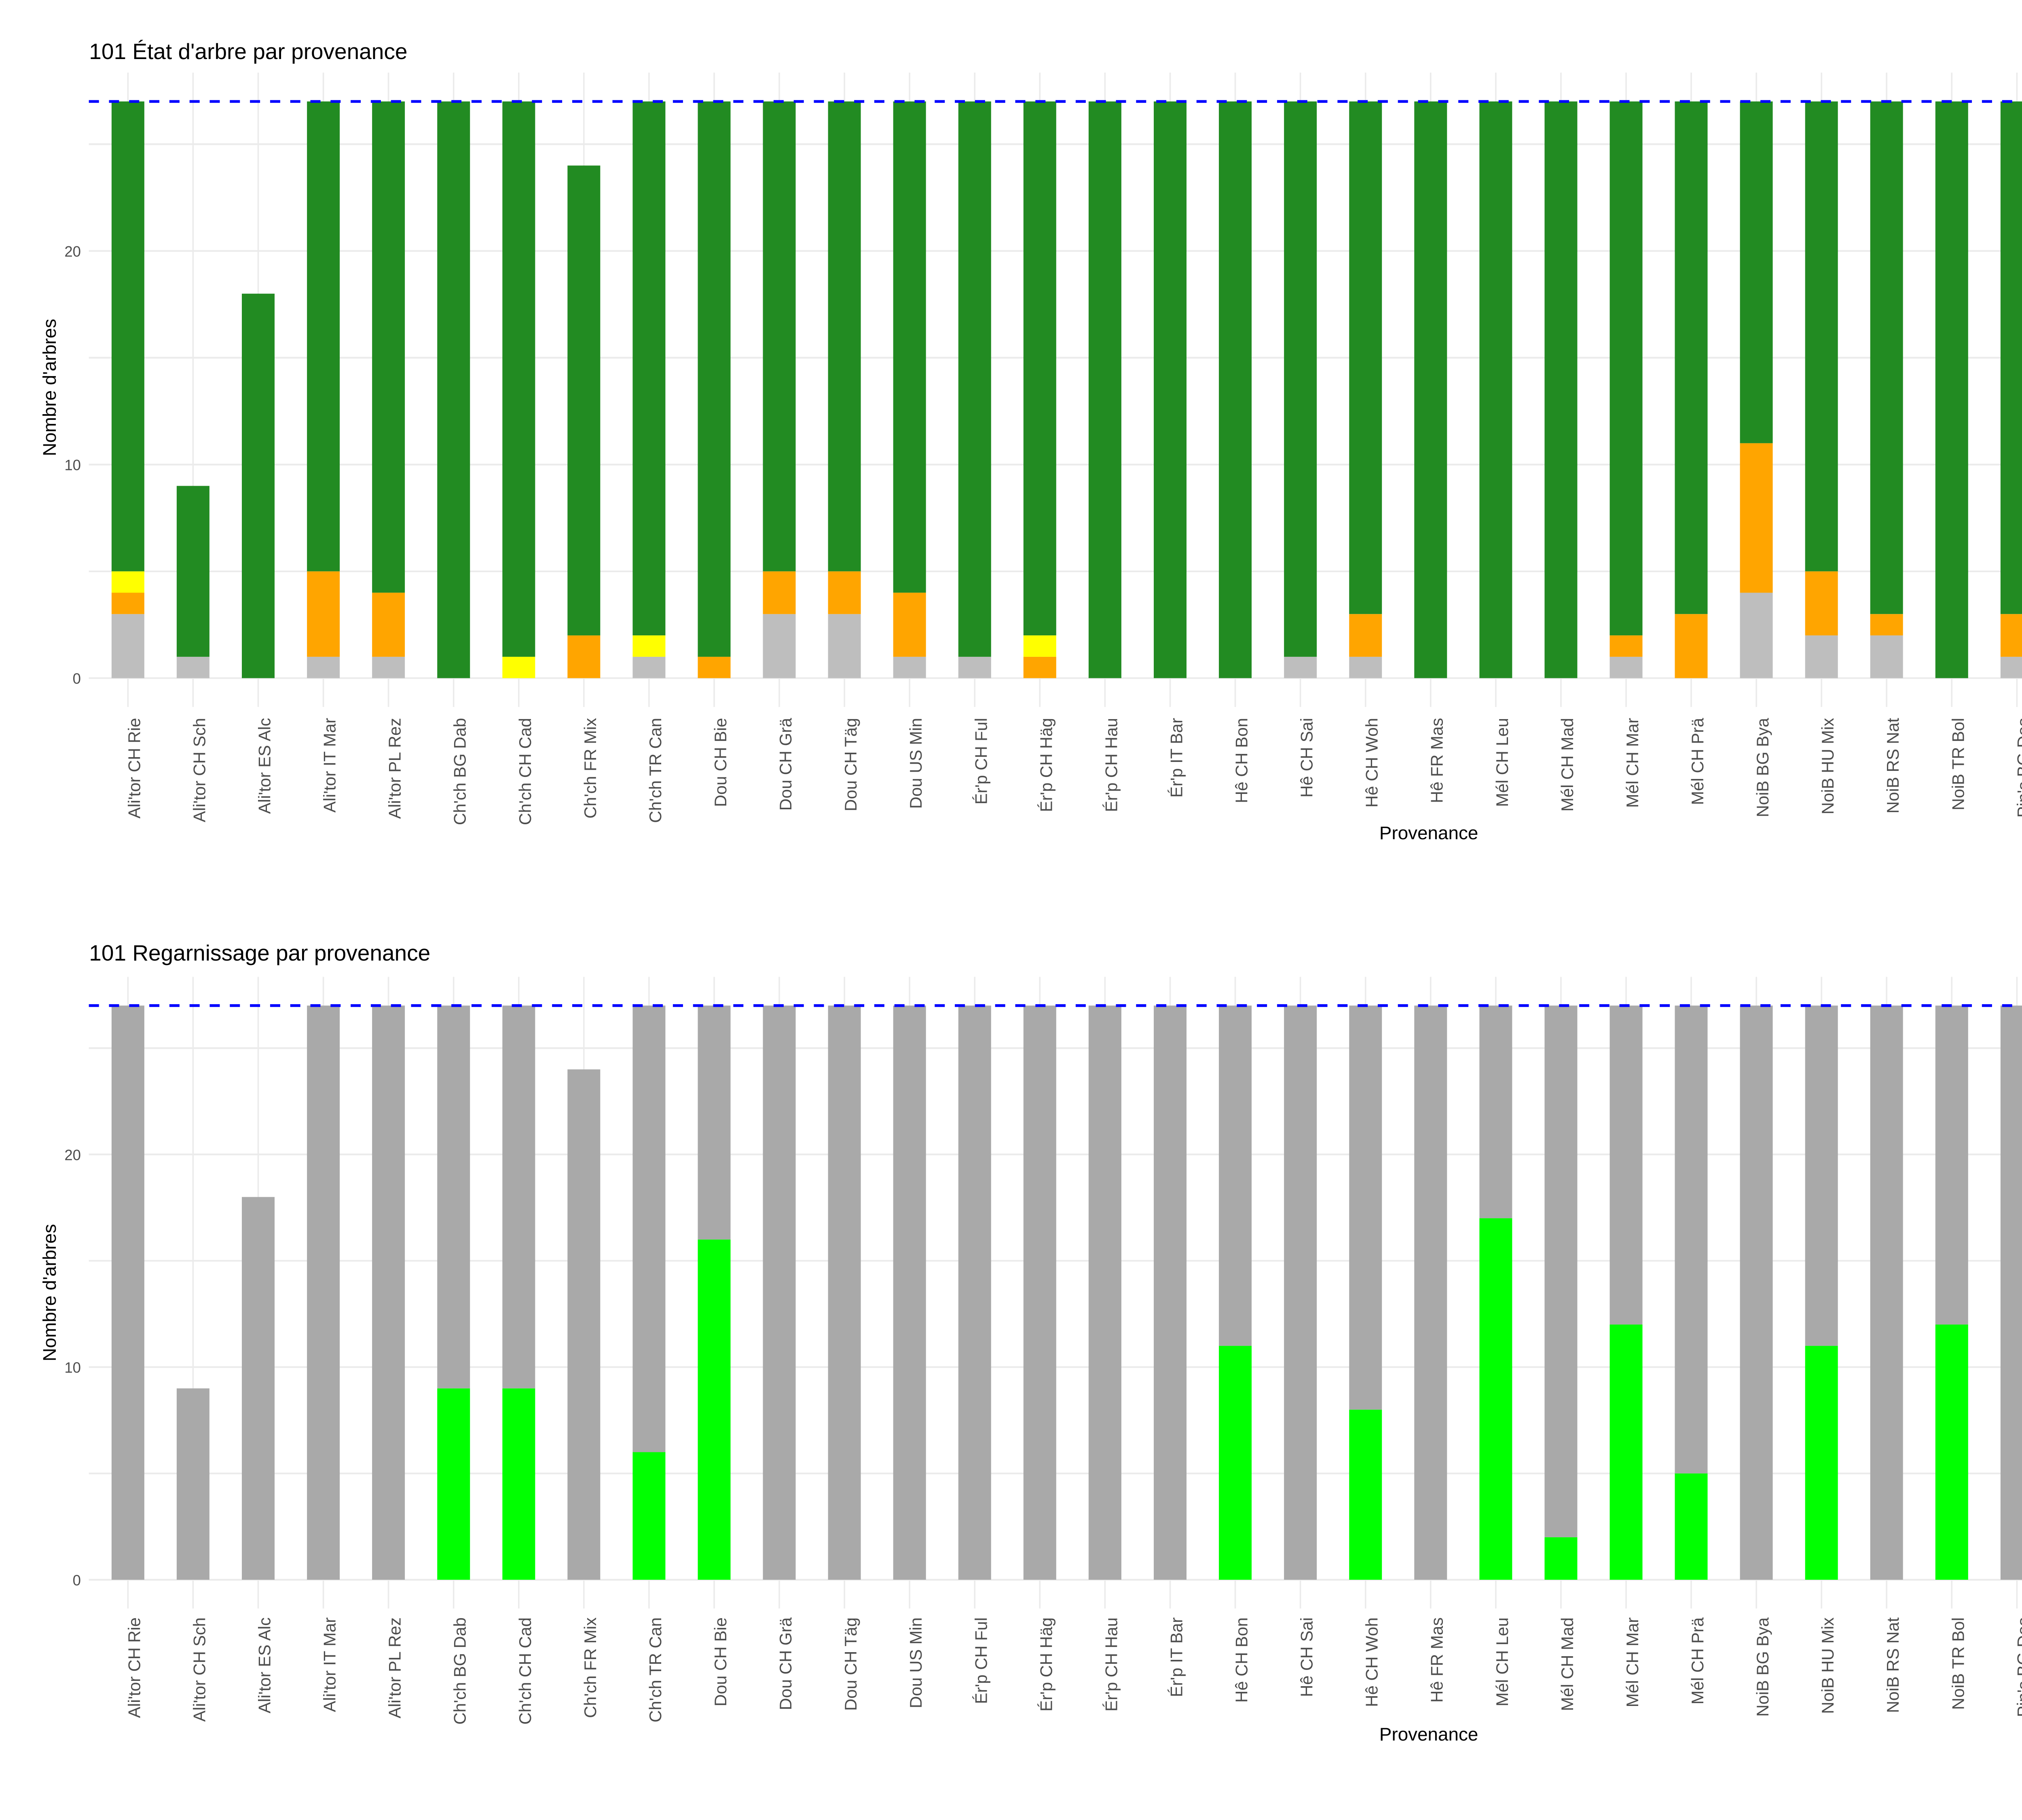 The height and width of the screenshot is (1820, 2022). What do you see at coordinates (259, 952) in the screenshot?
I see `svg-text:101 Regarnissage par provenanc: 101 Regarnissage par provenance` at bounding box center [259, 952].